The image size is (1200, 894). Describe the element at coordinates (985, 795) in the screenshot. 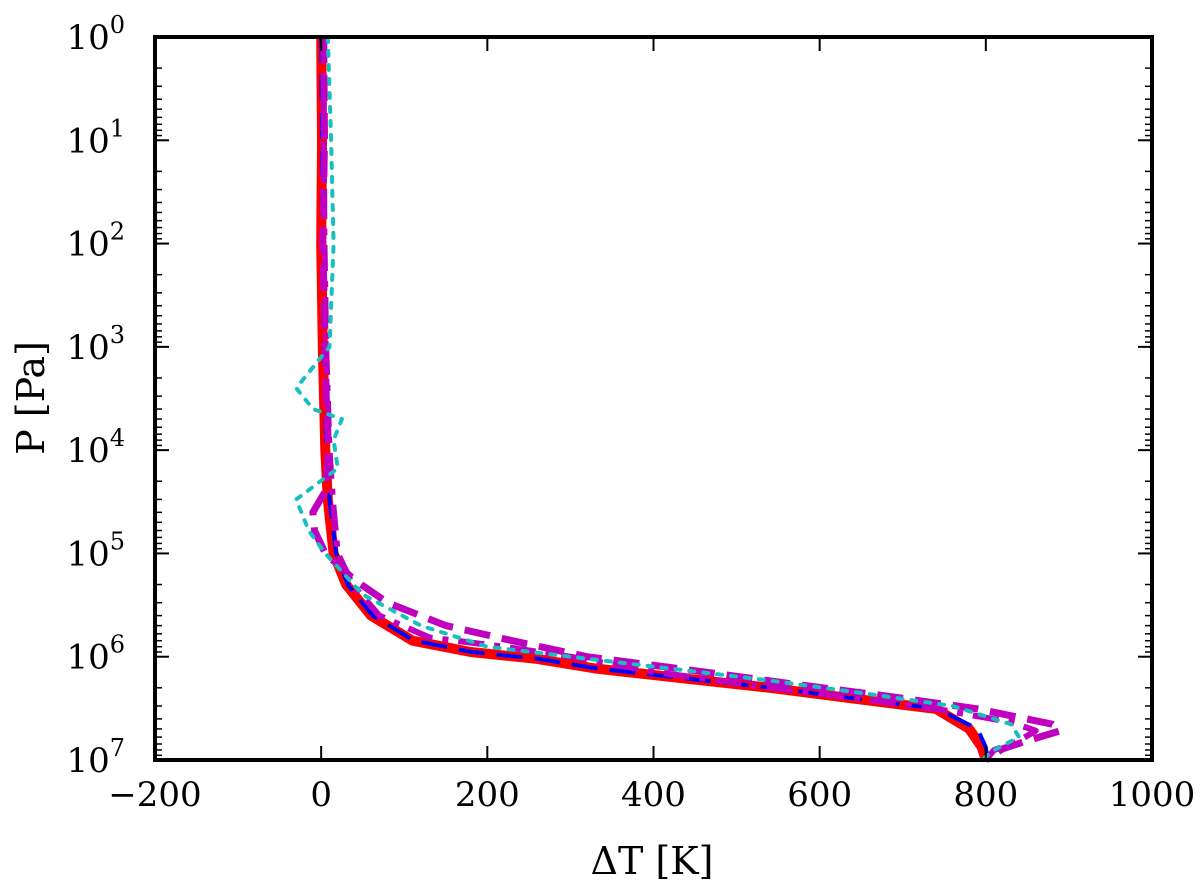

I see `x-tick-label: 800` at that location.